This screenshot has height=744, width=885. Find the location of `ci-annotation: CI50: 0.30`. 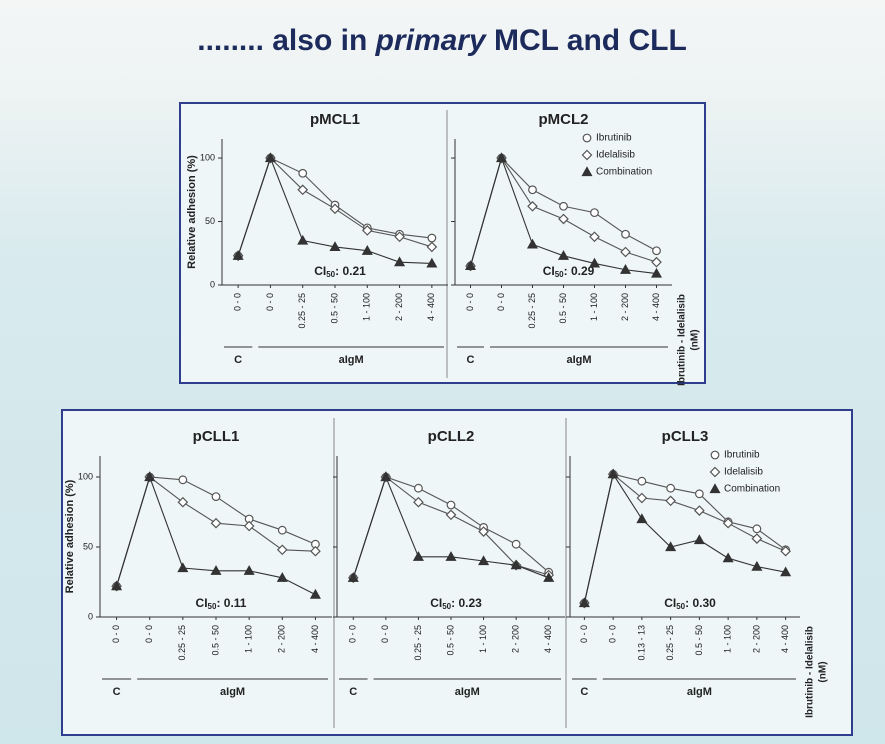

ci-annotation: CI50: 0.30 is located at coordinates (690, 603).